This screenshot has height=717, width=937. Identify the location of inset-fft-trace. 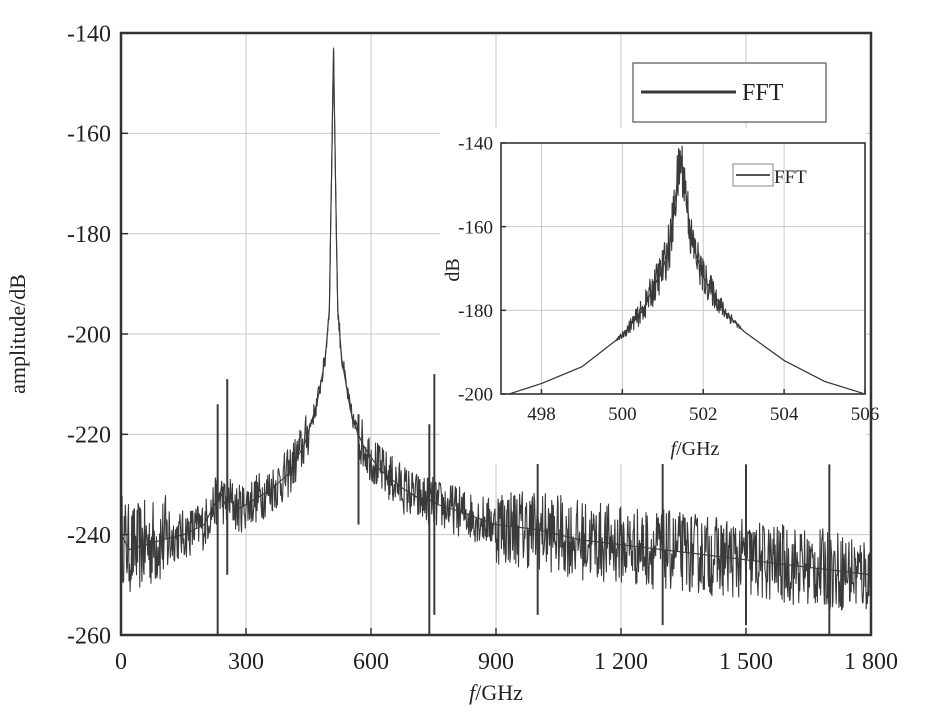
(683, 270).